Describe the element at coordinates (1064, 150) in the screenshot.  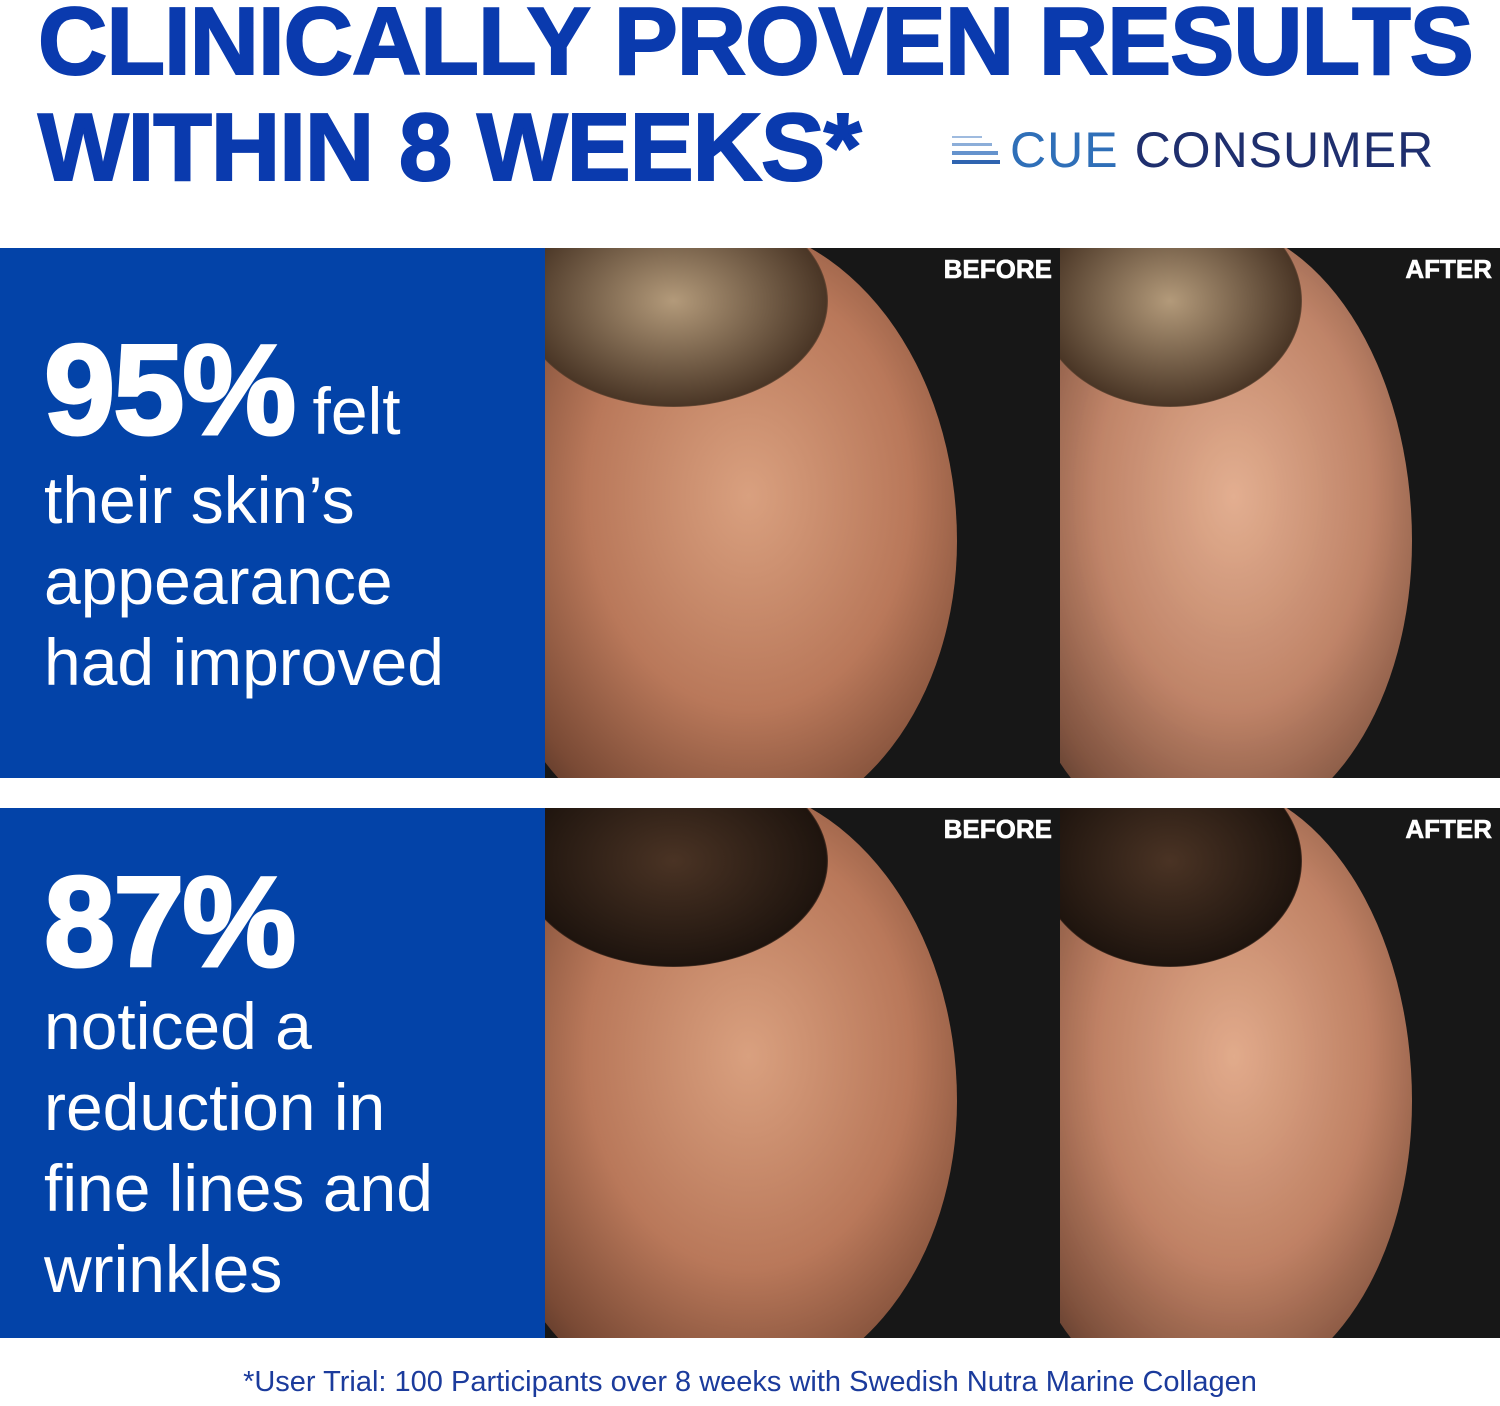
I see `logo-word-cue: CUE` at that location.